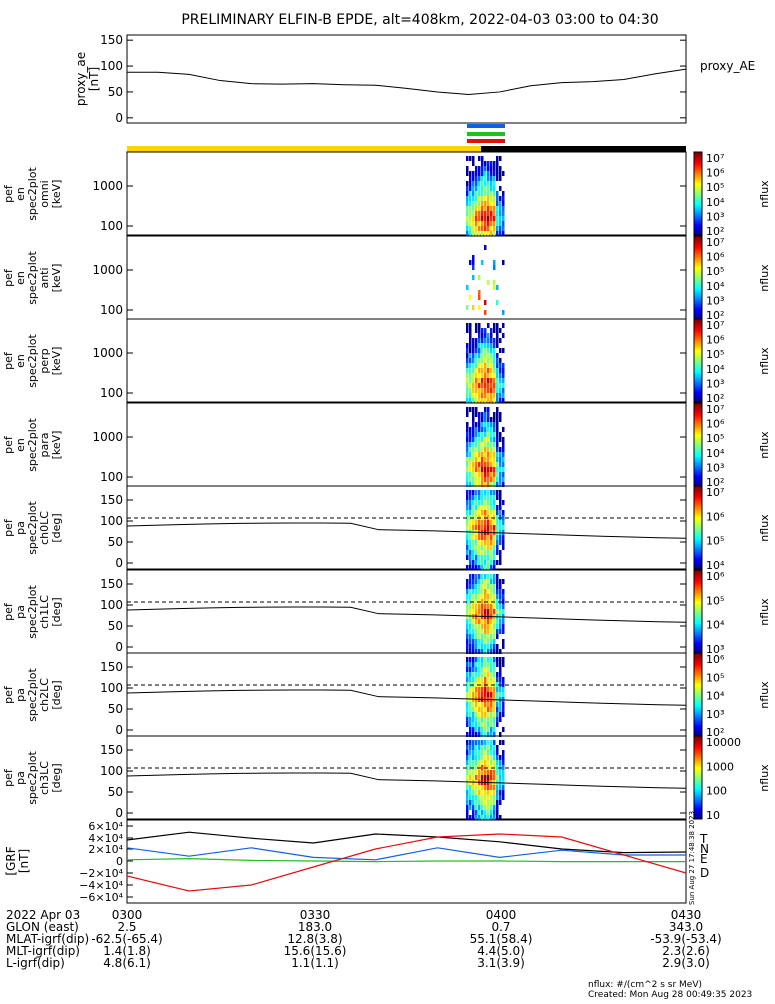 The image size is (775, 1004). Describe the element at coordinates (119, 118) in the screenshot. I see `y-tick-label: 0` at that location.